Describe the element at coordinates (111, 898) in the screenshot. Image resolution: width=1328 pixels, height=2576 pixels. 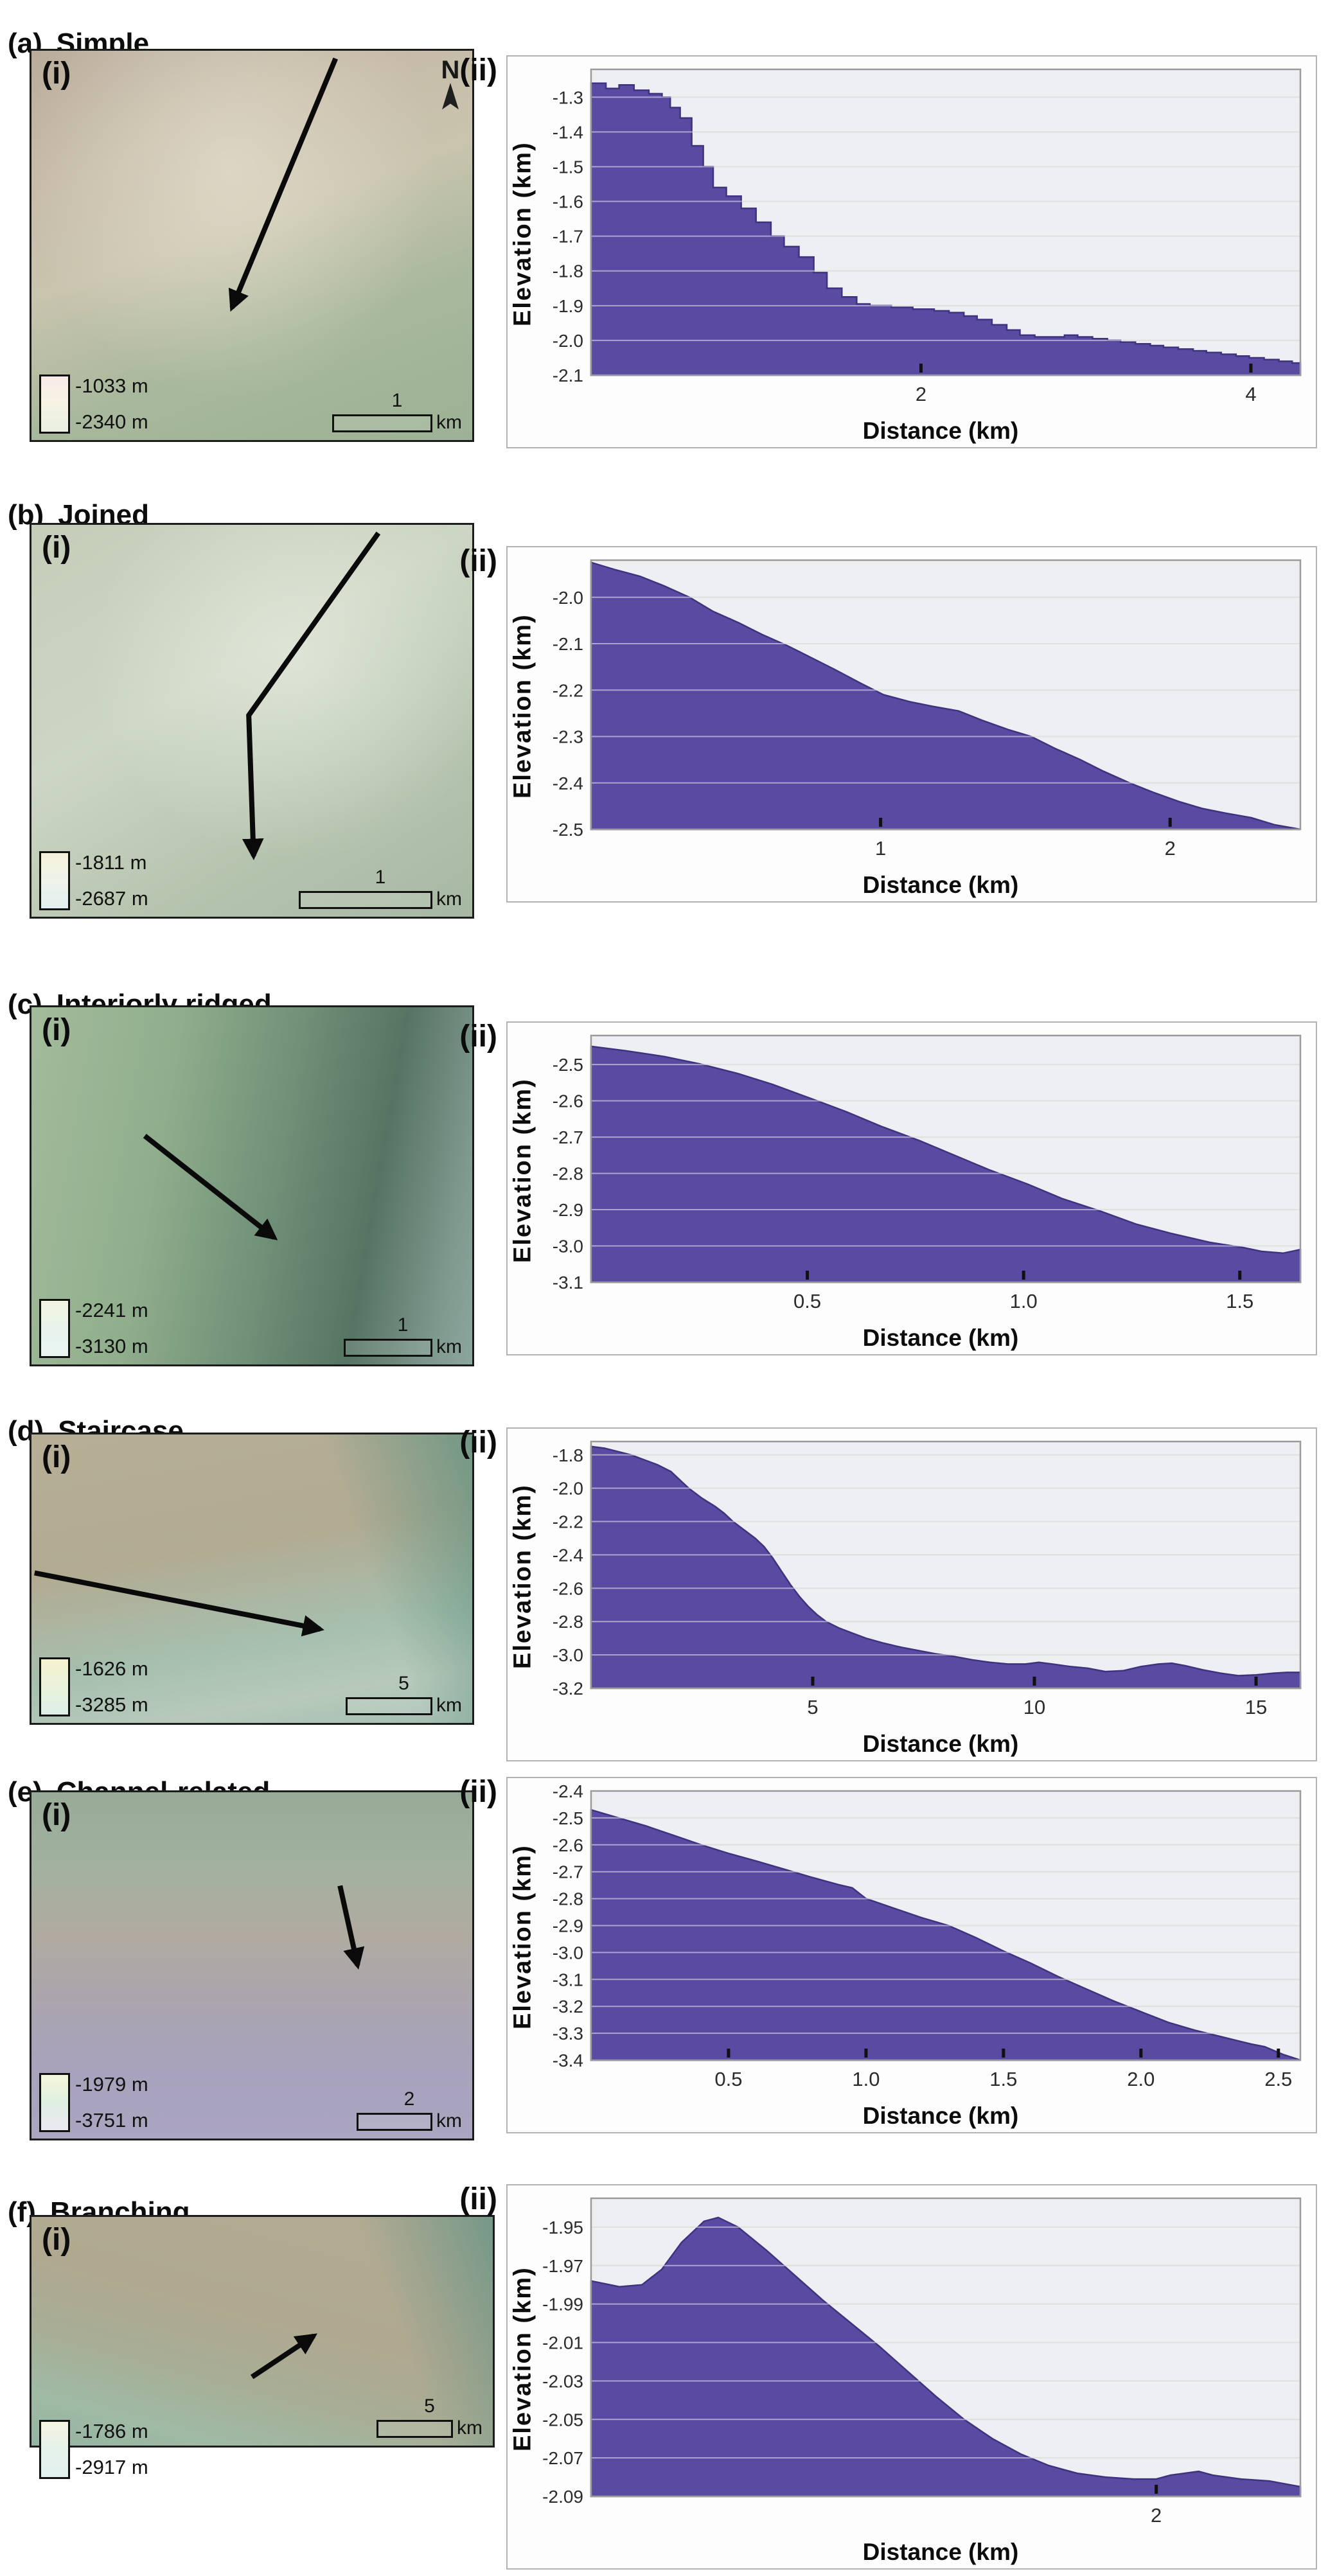
I see `legend-min-elevation: -2687 m` at that location.